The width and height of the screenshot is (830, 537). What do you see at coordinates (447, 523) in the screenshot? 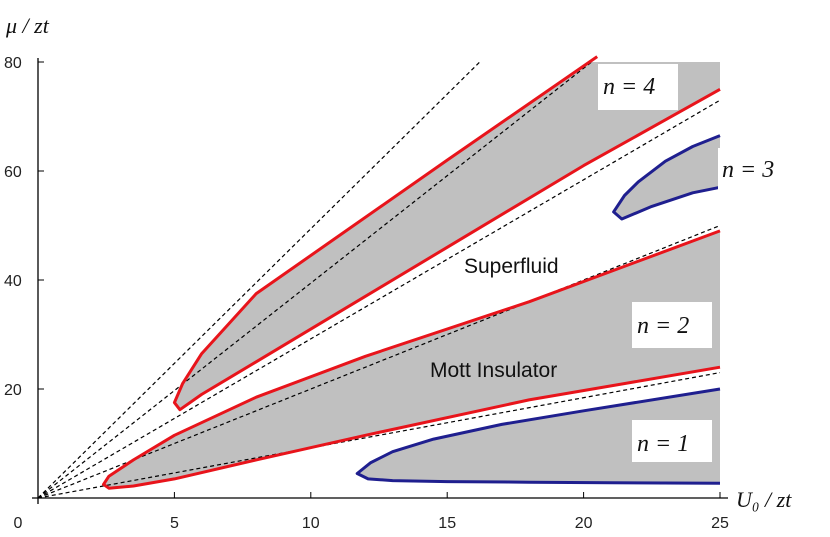
I see `x-tick-label-15: 15` at bounding box center [447, 523].